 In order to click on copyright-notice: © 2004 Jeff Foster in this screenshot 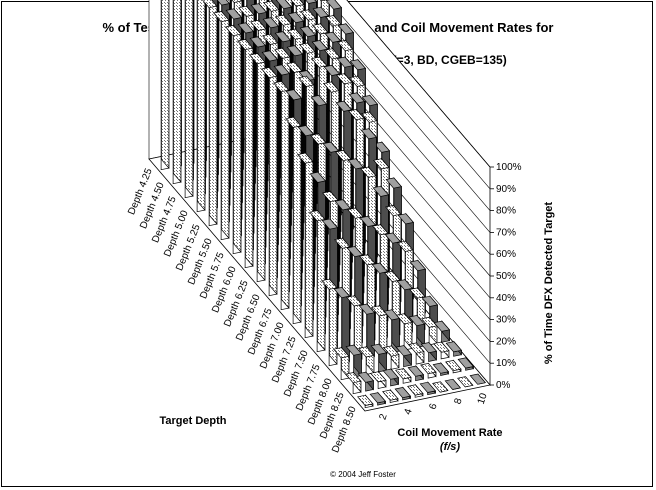, I will do `click(363, 474)`.